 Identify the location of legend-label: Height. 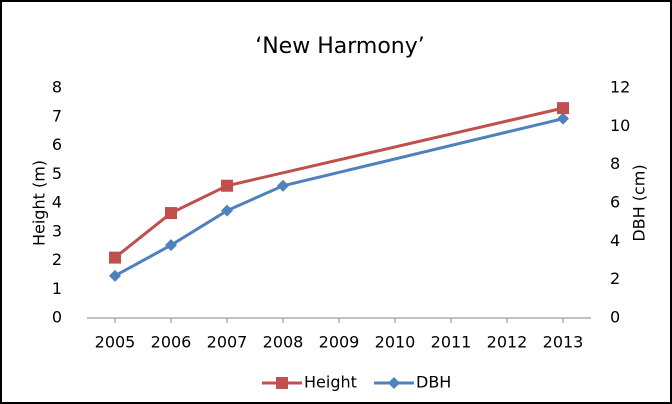
(330, 382).